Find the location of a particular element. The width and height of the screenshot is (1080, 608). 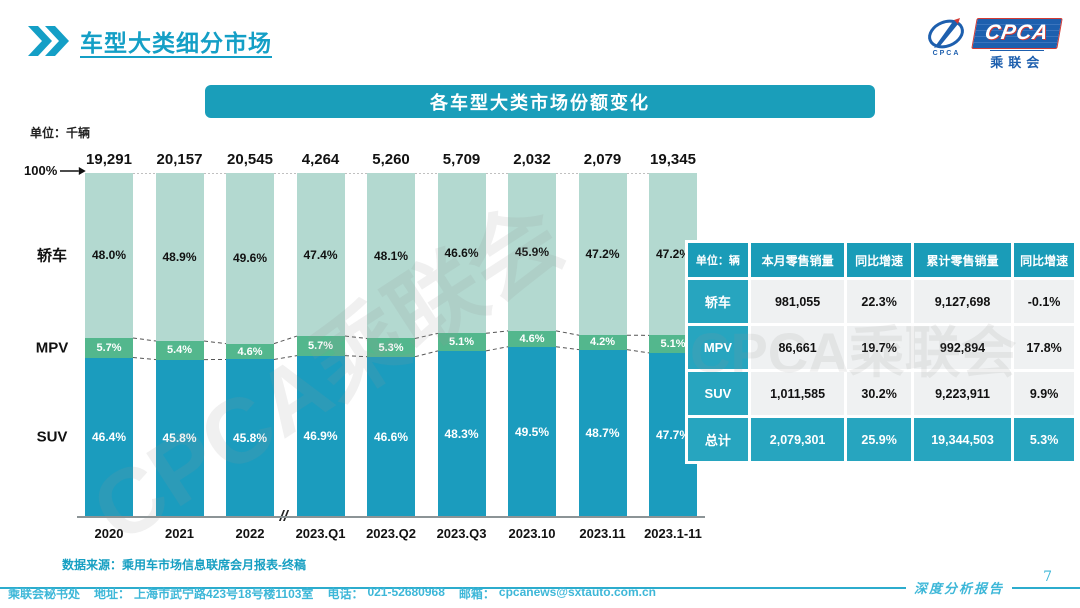

bar-column-2020: 19,291 48.0% 5.7% 46.4% 2020 is located at coordinates (109, 346).